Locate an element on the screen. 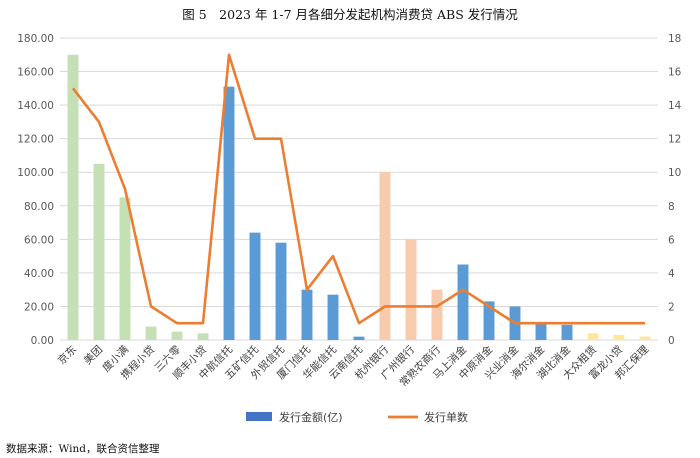 This screenshot has height=458, width=700. bar-海尔消金 is located at coordinates (541, 331).